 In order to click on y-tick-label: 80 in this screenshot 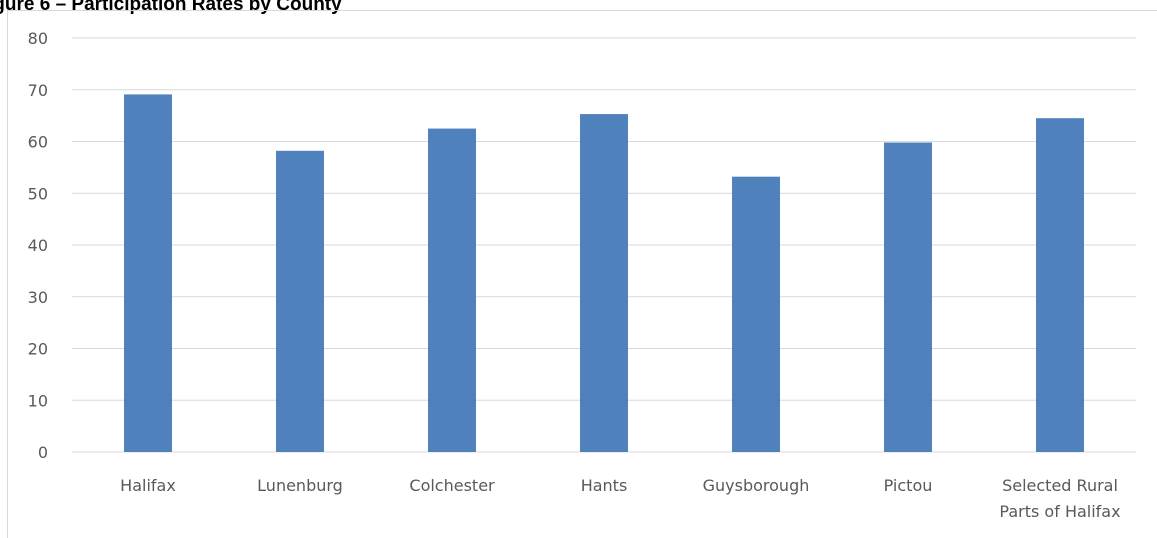, I will do `click(38, 38)`.